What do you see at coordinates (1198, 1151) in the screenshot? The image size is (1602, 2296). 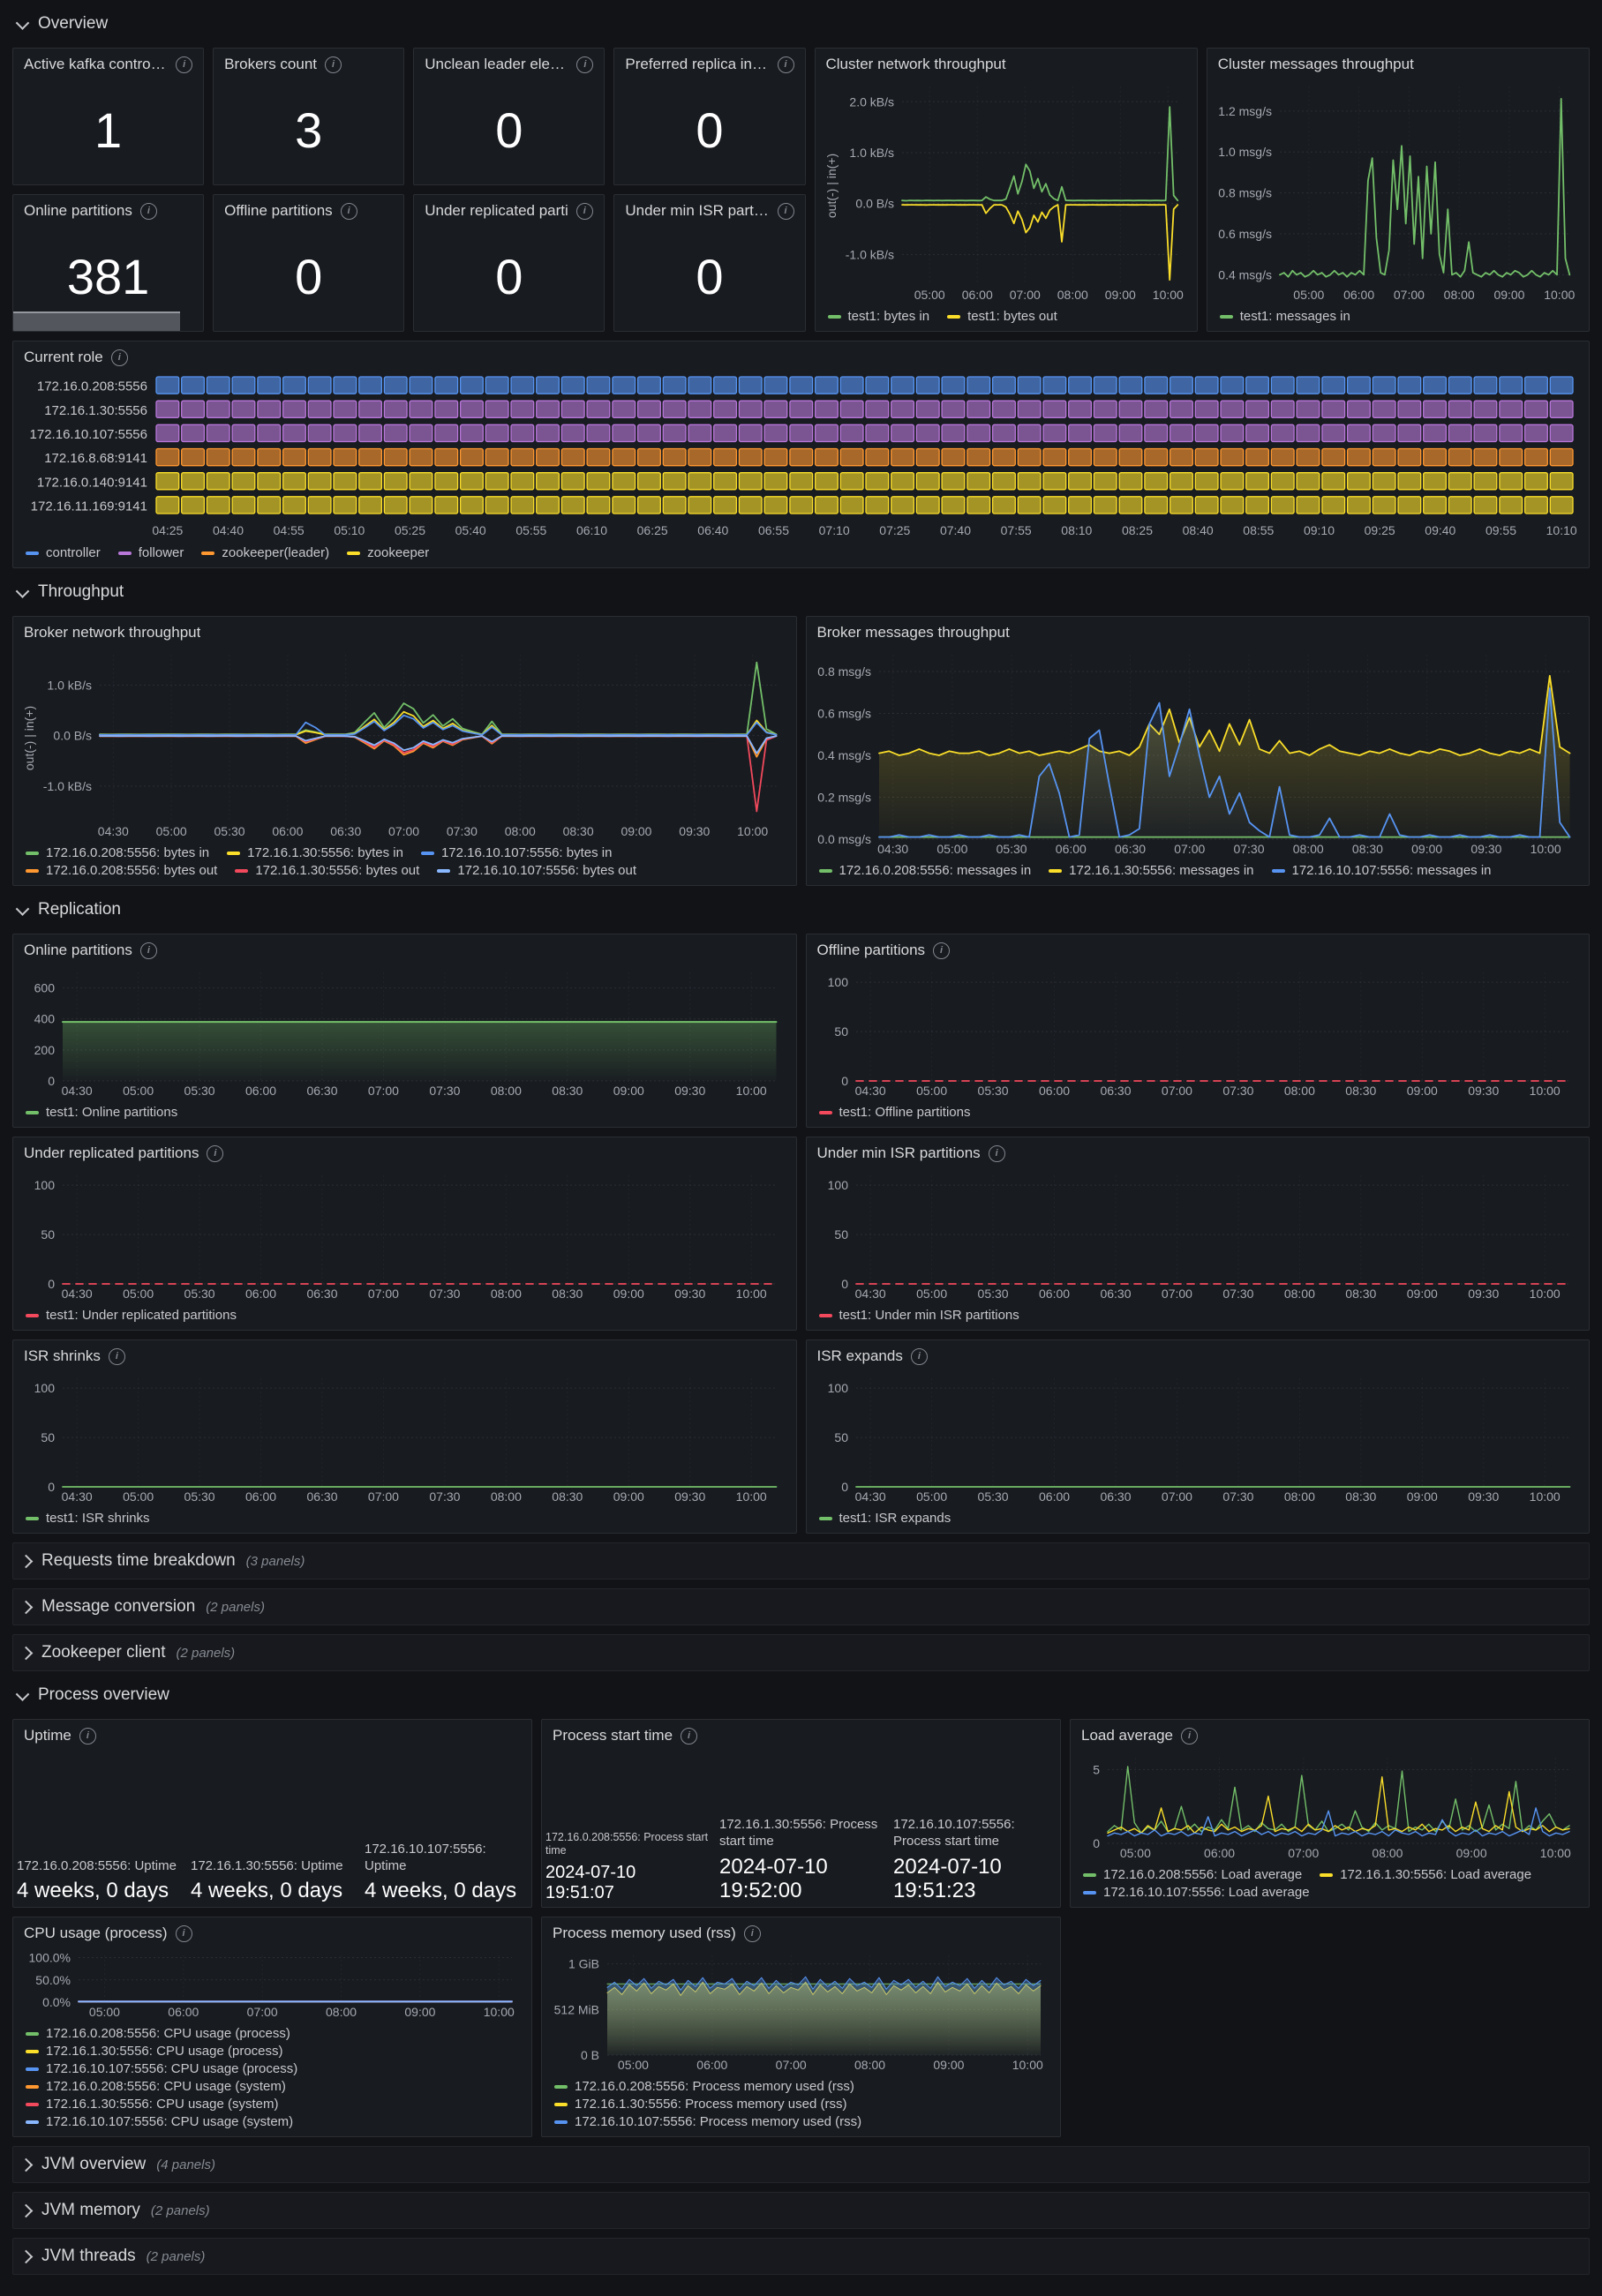 I see `panel-header: Under min ISR partitions i` at bounding box center [1198, 1151].